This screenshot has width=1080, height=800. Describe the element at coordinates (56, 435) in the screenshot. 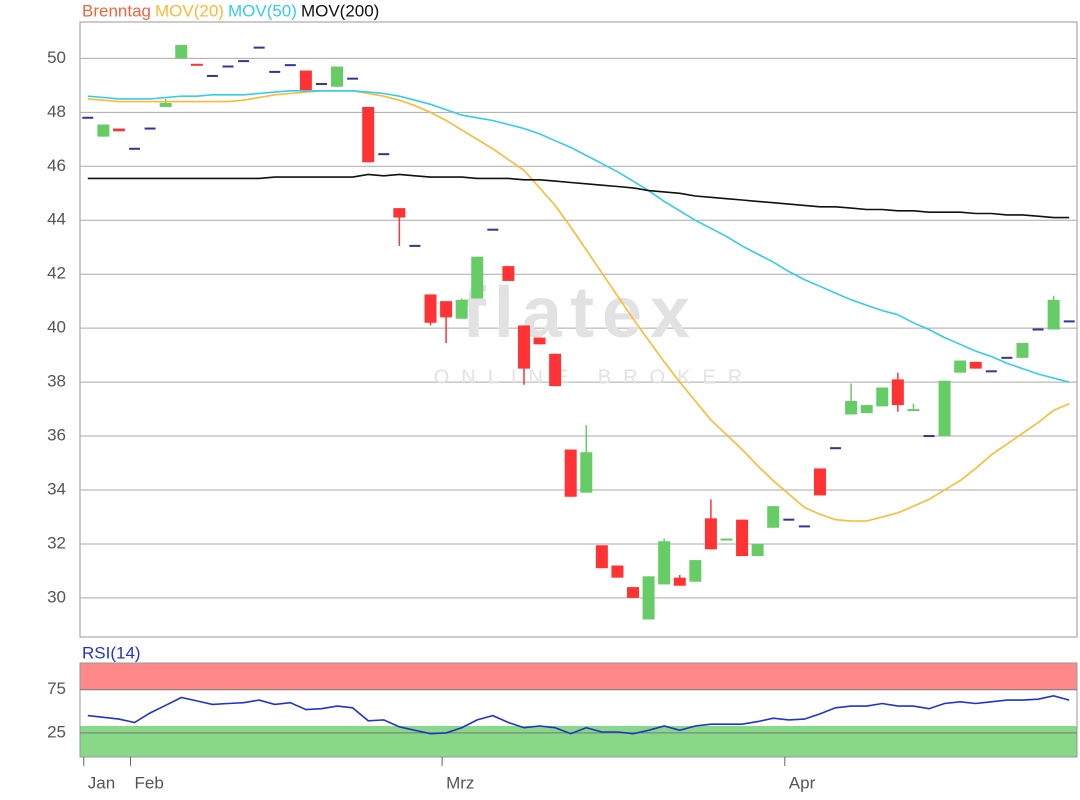

I see `y-tick-label: 36` at that location.